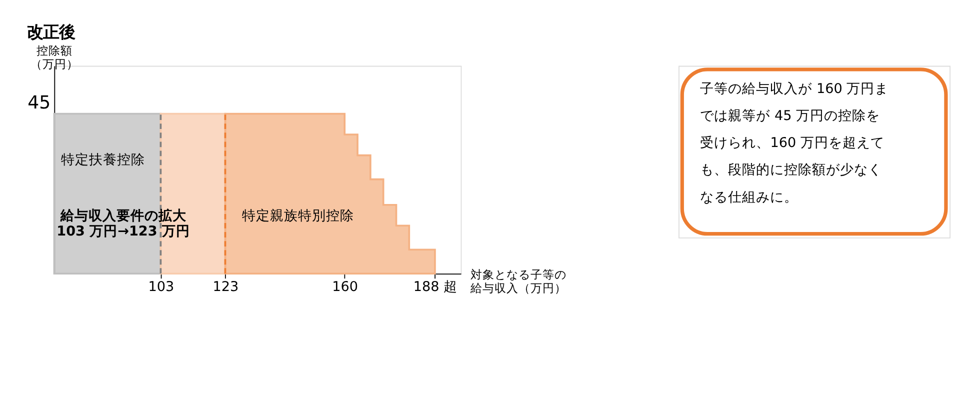 The image size is (955, 393). Describe the element at coordinates (345, 287) in the screenshot. I see `x-tick-label: 160` at that location.